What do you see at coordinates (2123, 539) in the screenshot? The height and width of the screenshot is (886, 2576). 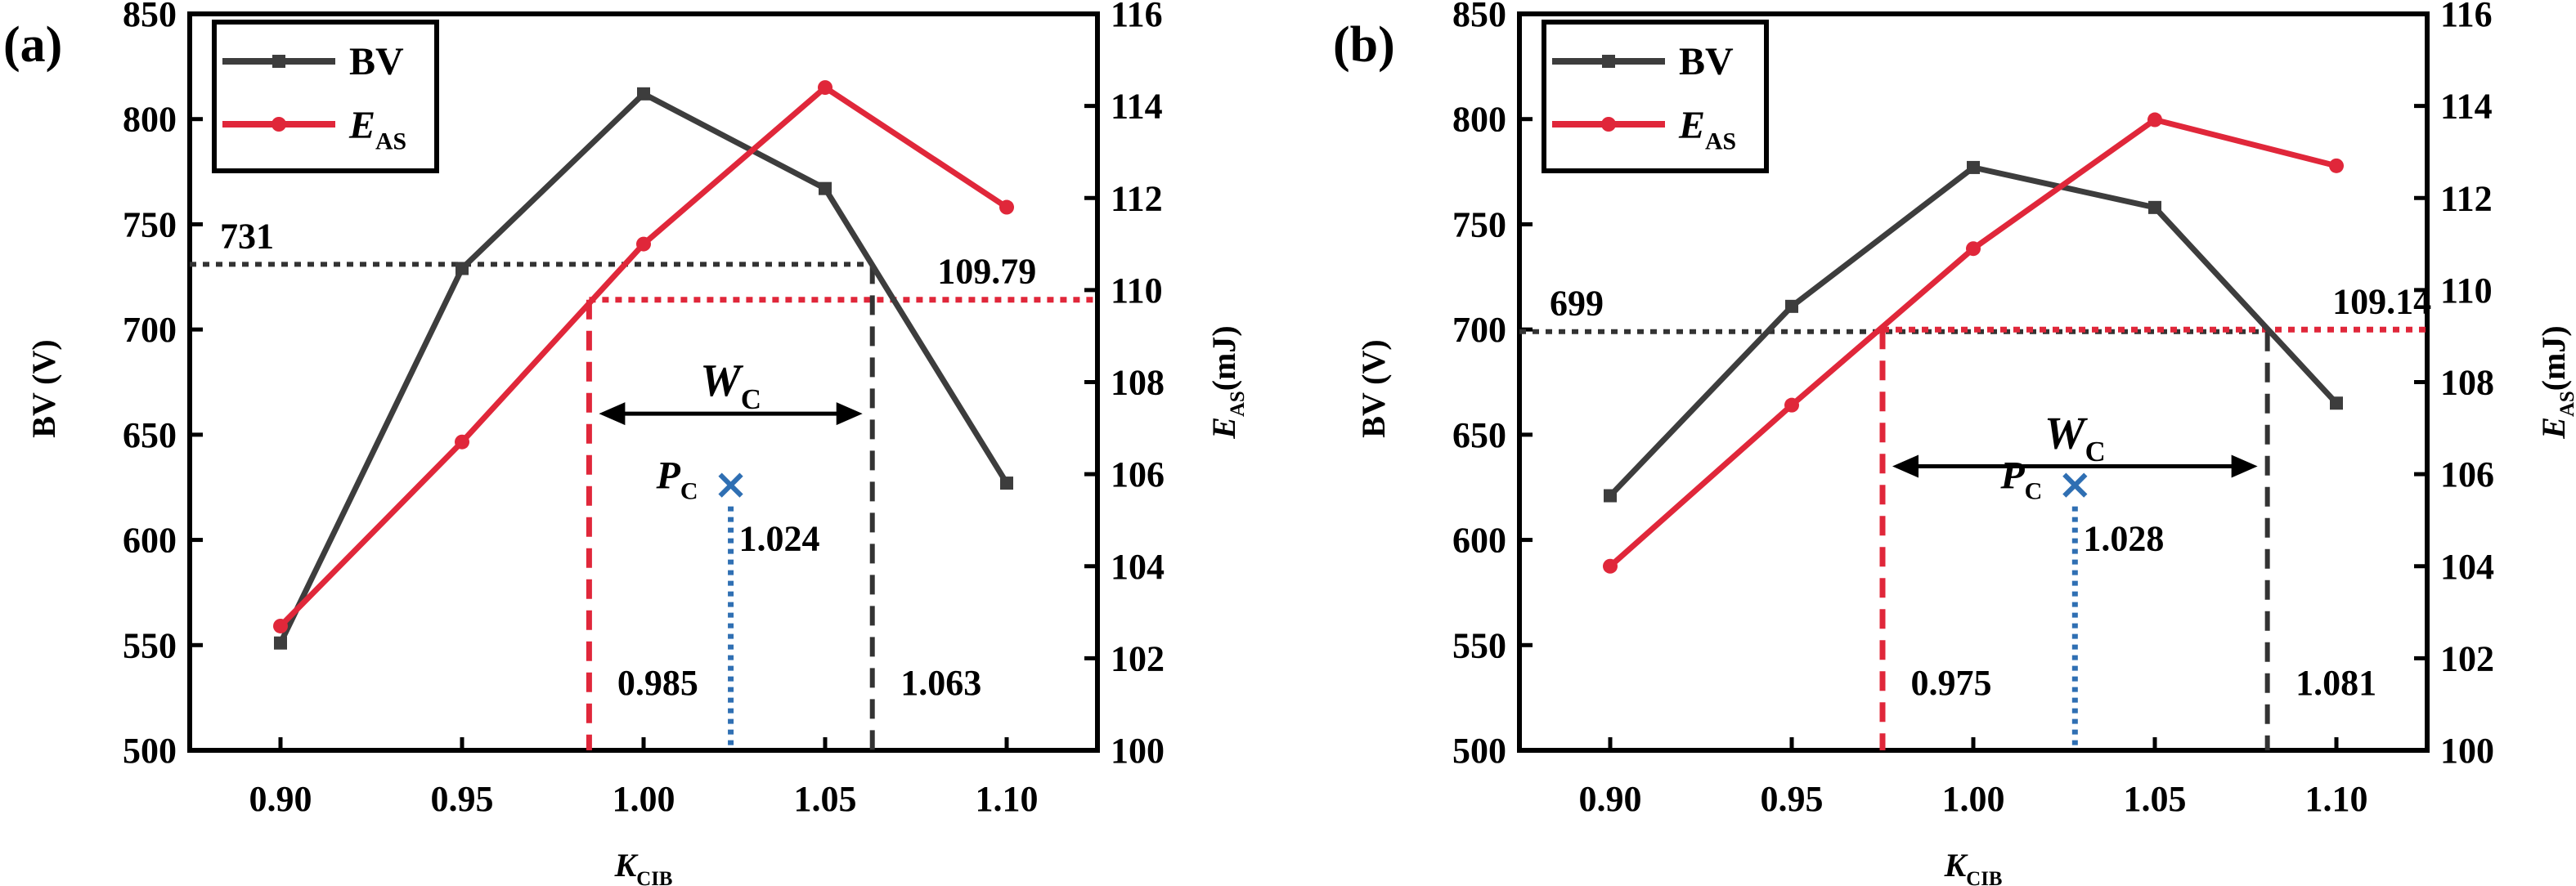 I see `pc-value-label: 1.028` at bounding box center [2123, 539].